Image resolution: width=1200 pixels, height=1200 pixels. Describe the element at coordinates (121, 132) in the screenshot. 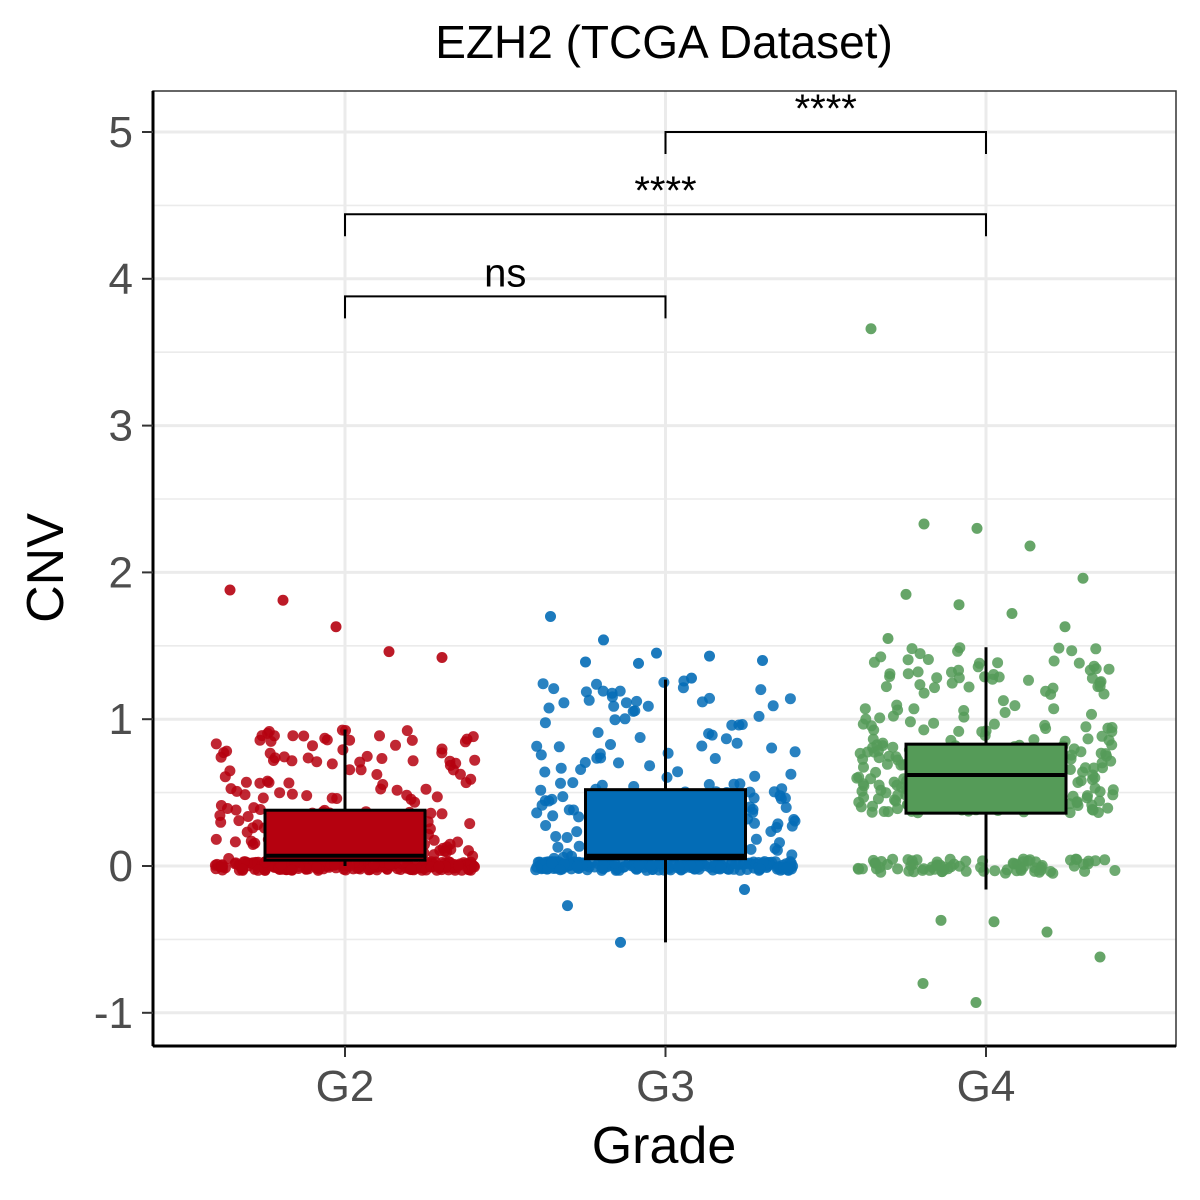

I see `y-tick-label: 5` at that location.